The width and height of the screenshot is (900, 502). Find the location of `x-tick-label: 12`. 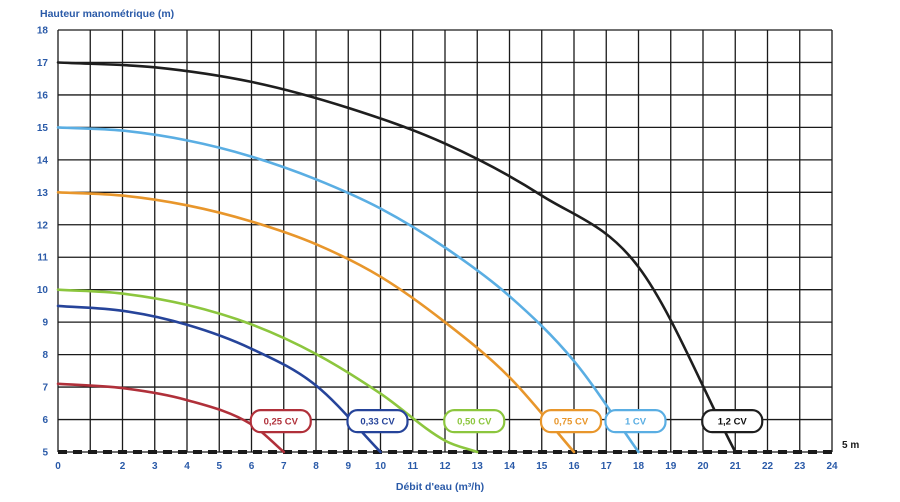

x-tick-label: 12 is located at coordinates (445, 466).